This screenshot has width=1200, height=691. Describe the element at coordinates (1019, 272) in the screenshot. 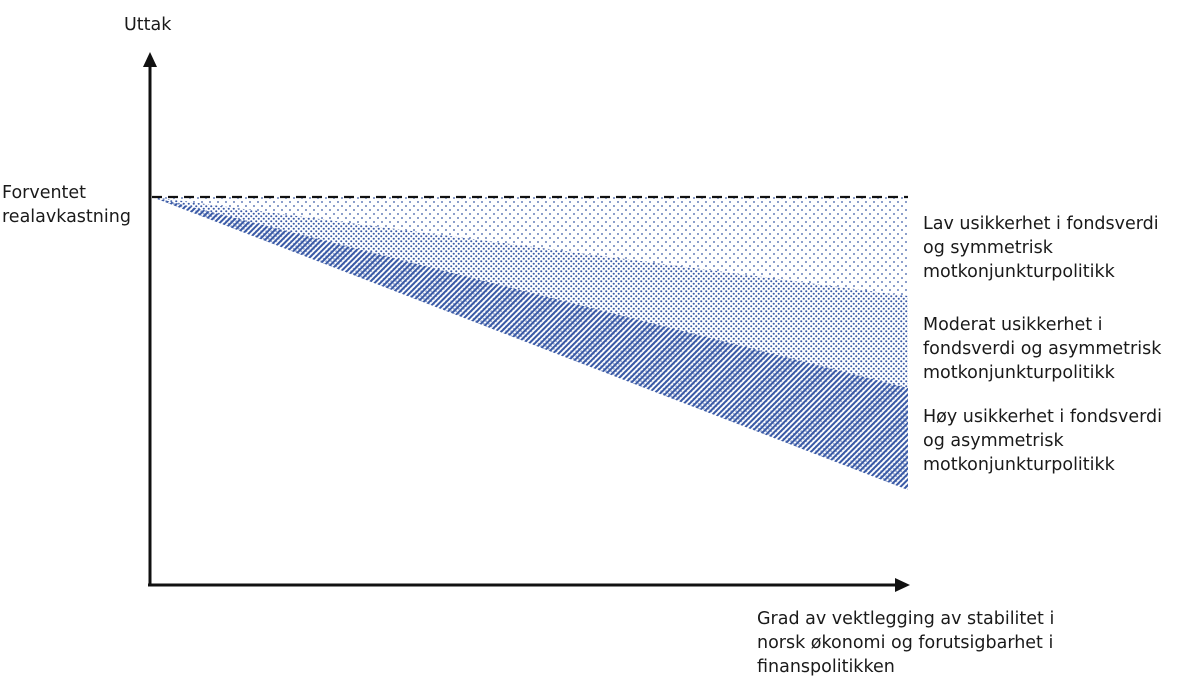

I see `band-low-label-line: motkonjunkturpolitikk` at that location.